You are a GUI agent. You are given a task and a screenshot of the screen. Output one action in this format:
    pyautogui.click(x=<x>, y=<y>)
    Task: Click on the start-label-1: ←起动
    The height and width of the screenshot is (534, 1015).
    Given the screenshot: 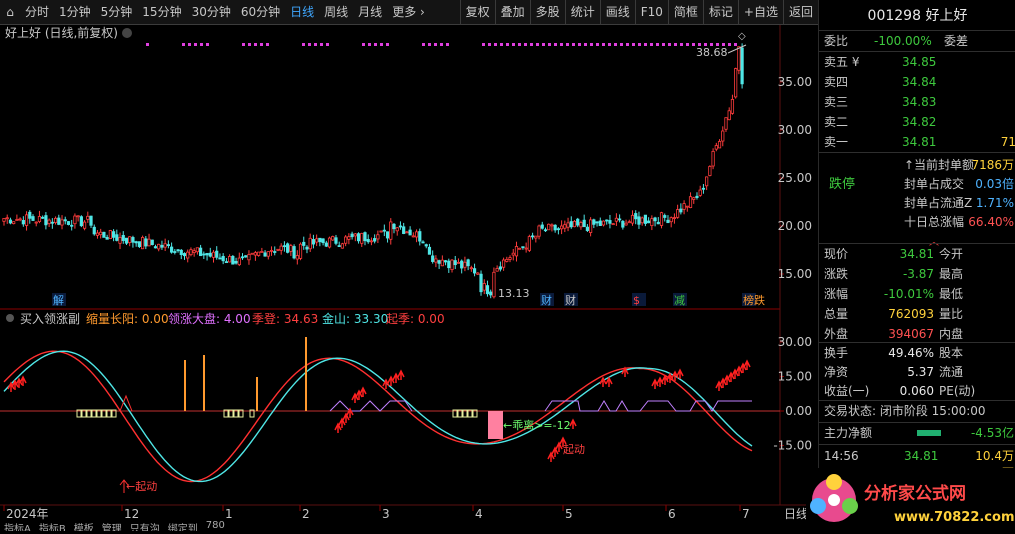 What is the action you would take?
    pyautogui.click(x=141, y=486)
    